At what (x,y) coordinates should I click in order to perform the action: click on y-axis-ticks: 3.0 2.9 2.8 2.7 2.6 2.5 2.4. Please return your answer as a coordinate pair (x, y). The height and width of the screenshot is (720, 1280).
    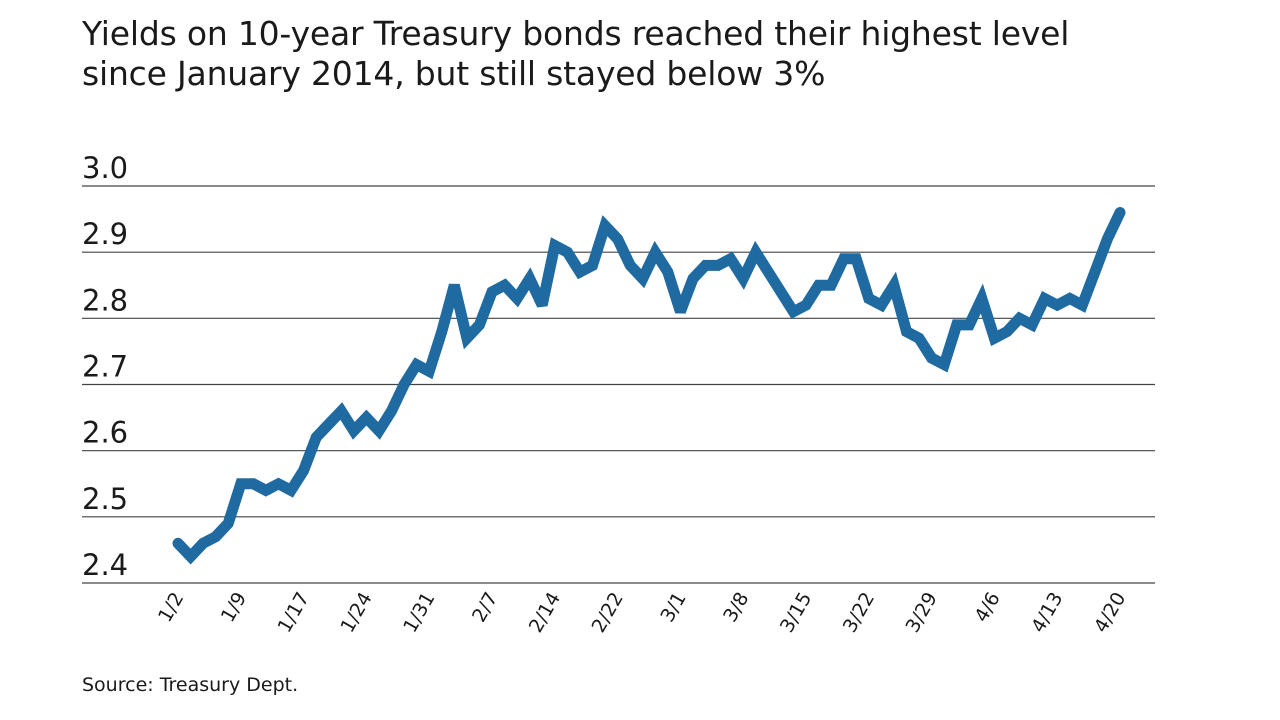
    Looking at the image, I should click on (105, 366).